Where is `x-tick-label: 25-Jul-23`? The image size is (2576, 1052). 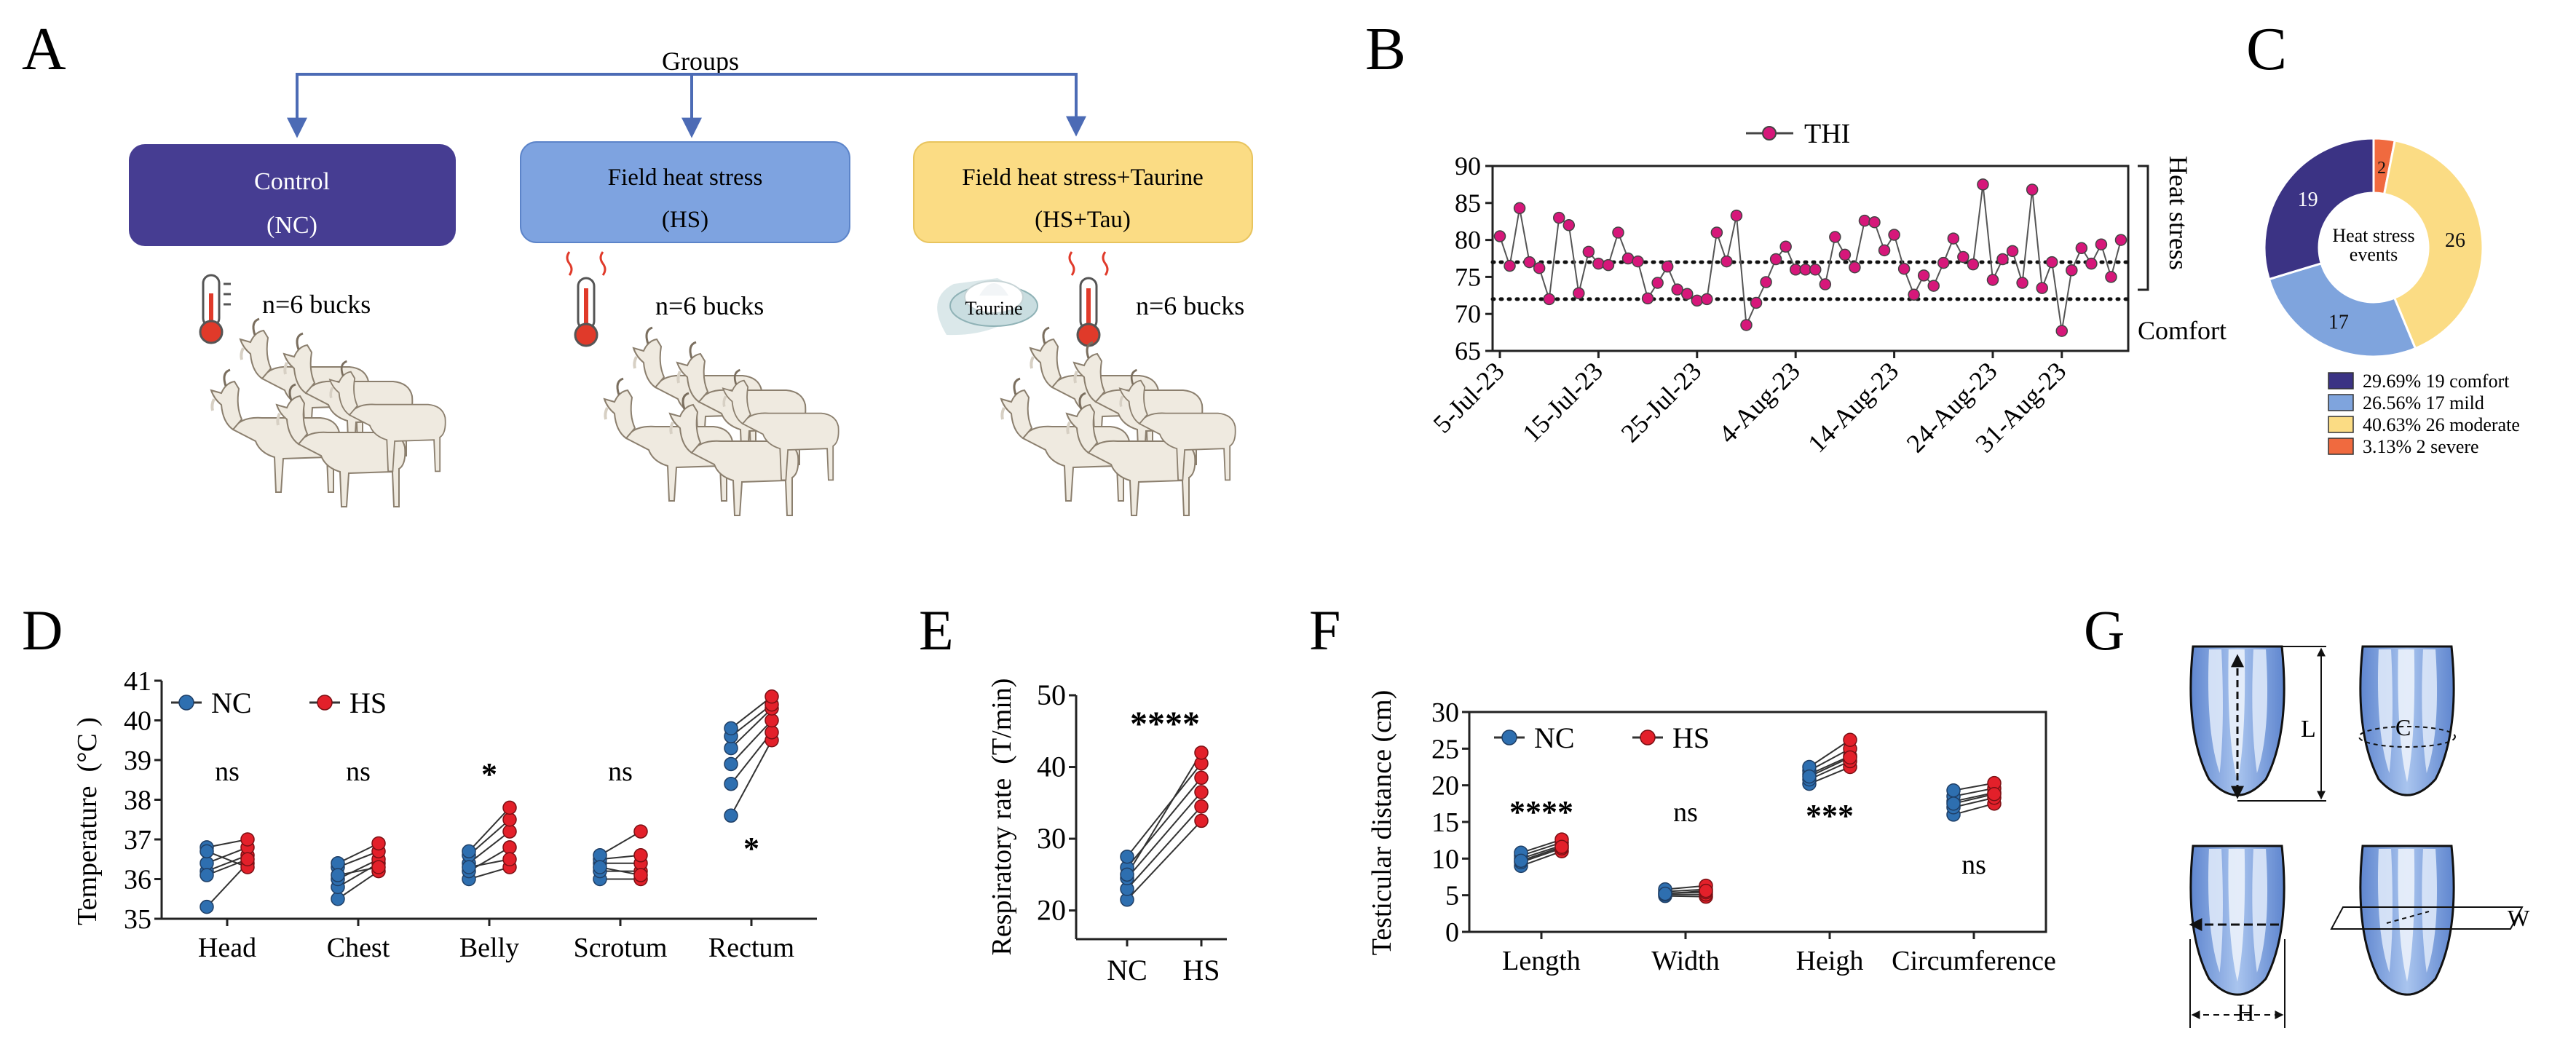
x-tick-label: 25-Jul-23 is located at coordinates (1662, 402).